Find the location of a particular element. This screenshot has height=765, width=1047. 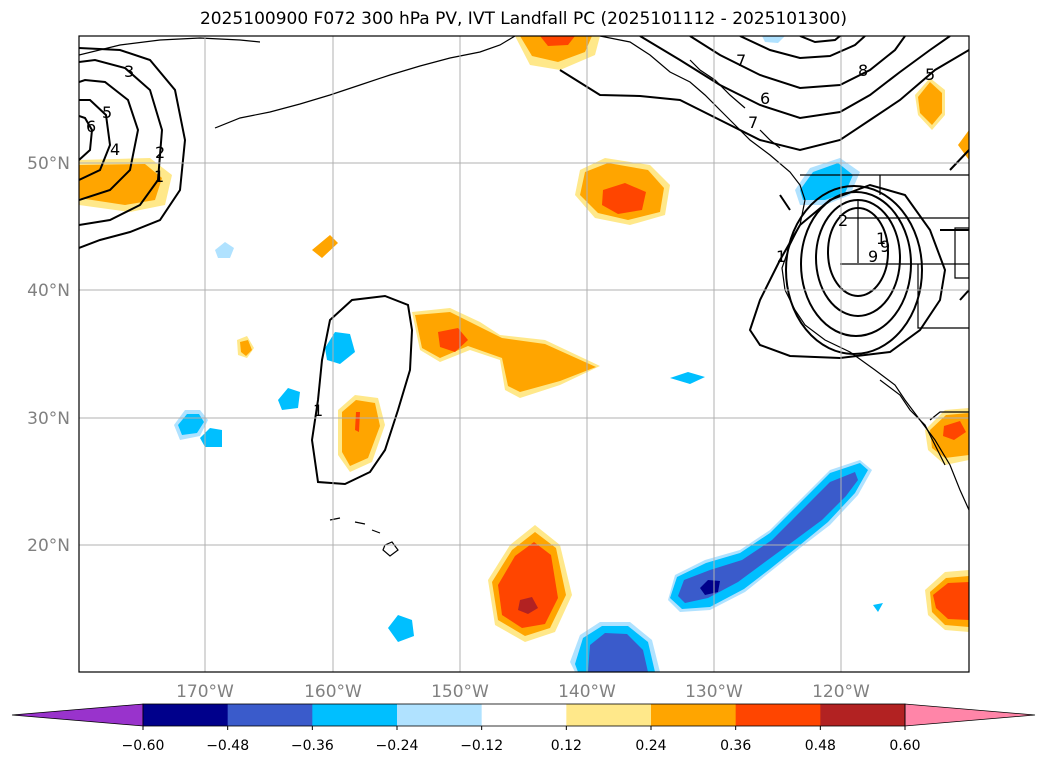

contour-label: 8 is located at coordinates (863, 70).